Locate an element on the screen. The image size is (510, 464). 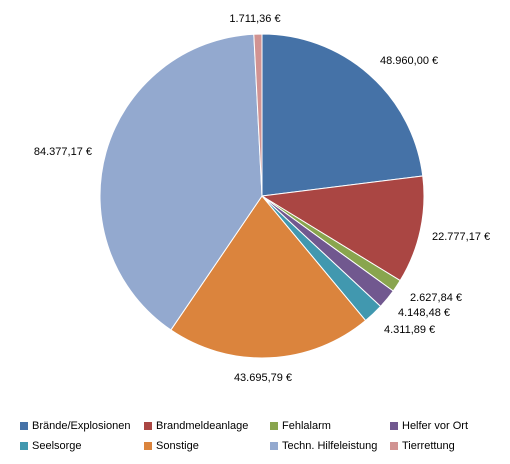
legend-item: Techn. Hilfeleistung is located at coordinates (330, 446).